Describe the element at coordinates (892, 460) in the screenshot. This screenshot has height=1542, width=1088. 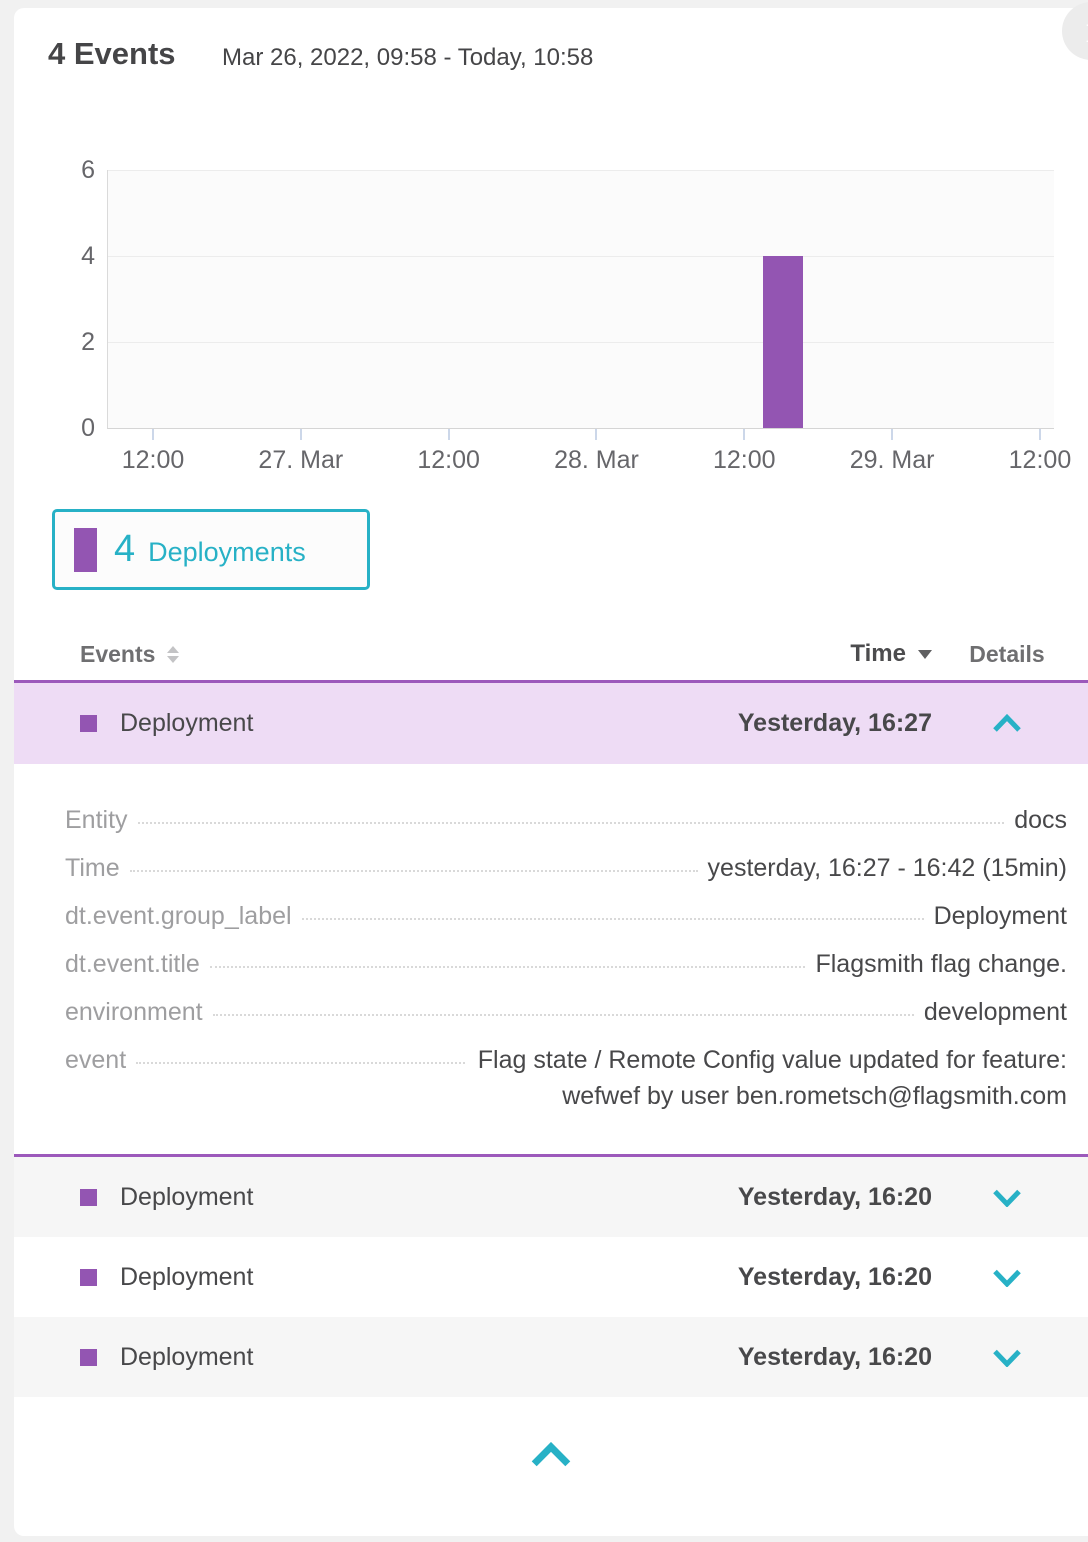
I see `x-axis-tick-label: 29. Mar` at that location.